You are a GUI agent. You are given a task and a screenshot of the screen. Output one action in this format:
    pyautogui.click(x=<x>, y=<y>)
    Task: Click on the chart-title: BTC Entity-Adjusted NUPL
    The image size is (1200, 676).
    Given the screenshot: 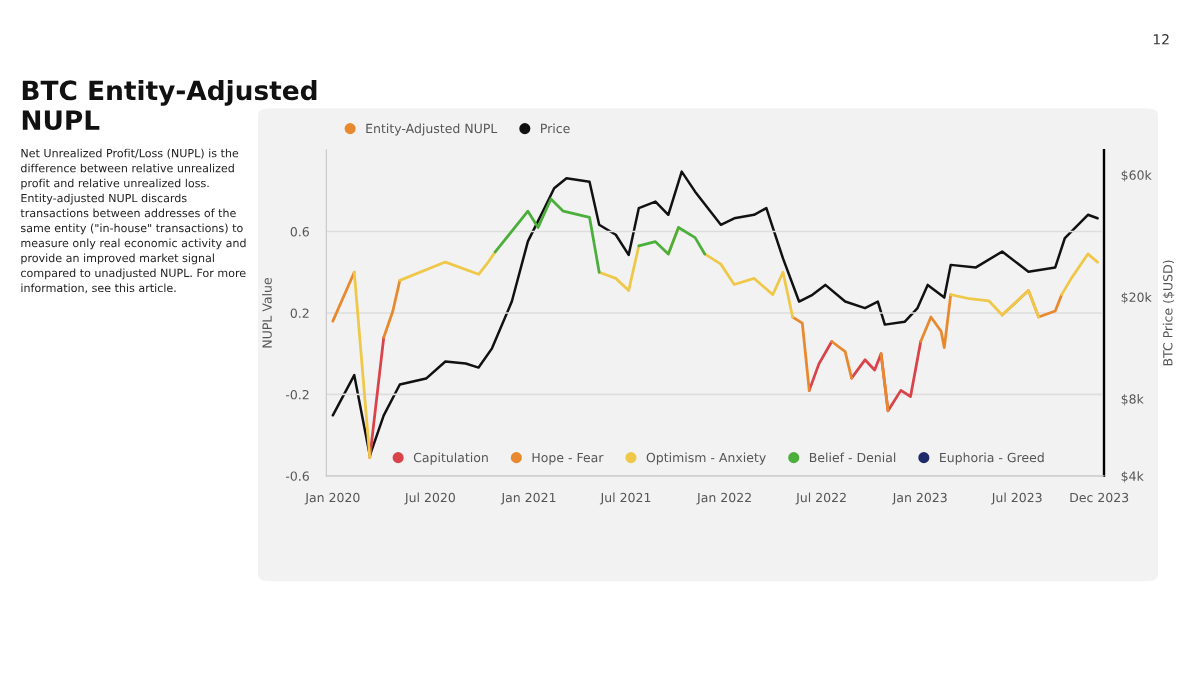 What is the action you would take?
    pyautogui.click(x=169, y=105)
    